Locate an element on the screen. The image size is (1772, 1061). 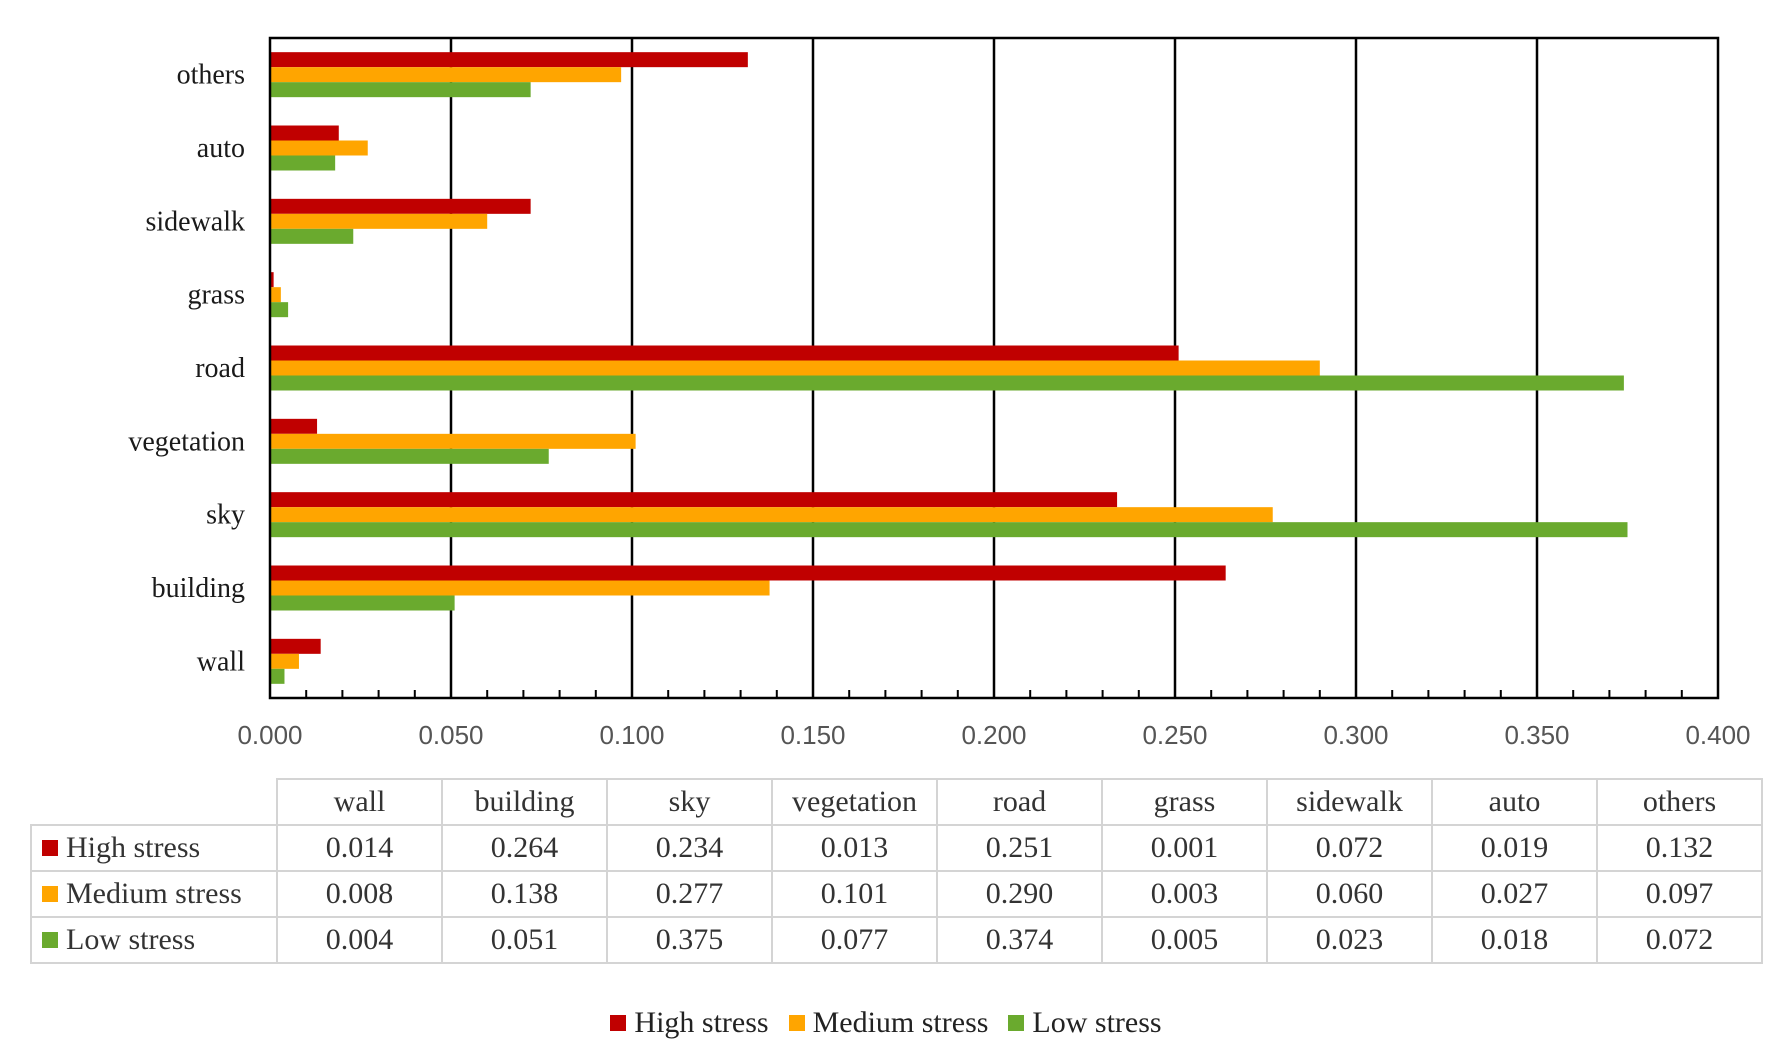
table-cell: 0.264 is located at coordinates (524, 848).